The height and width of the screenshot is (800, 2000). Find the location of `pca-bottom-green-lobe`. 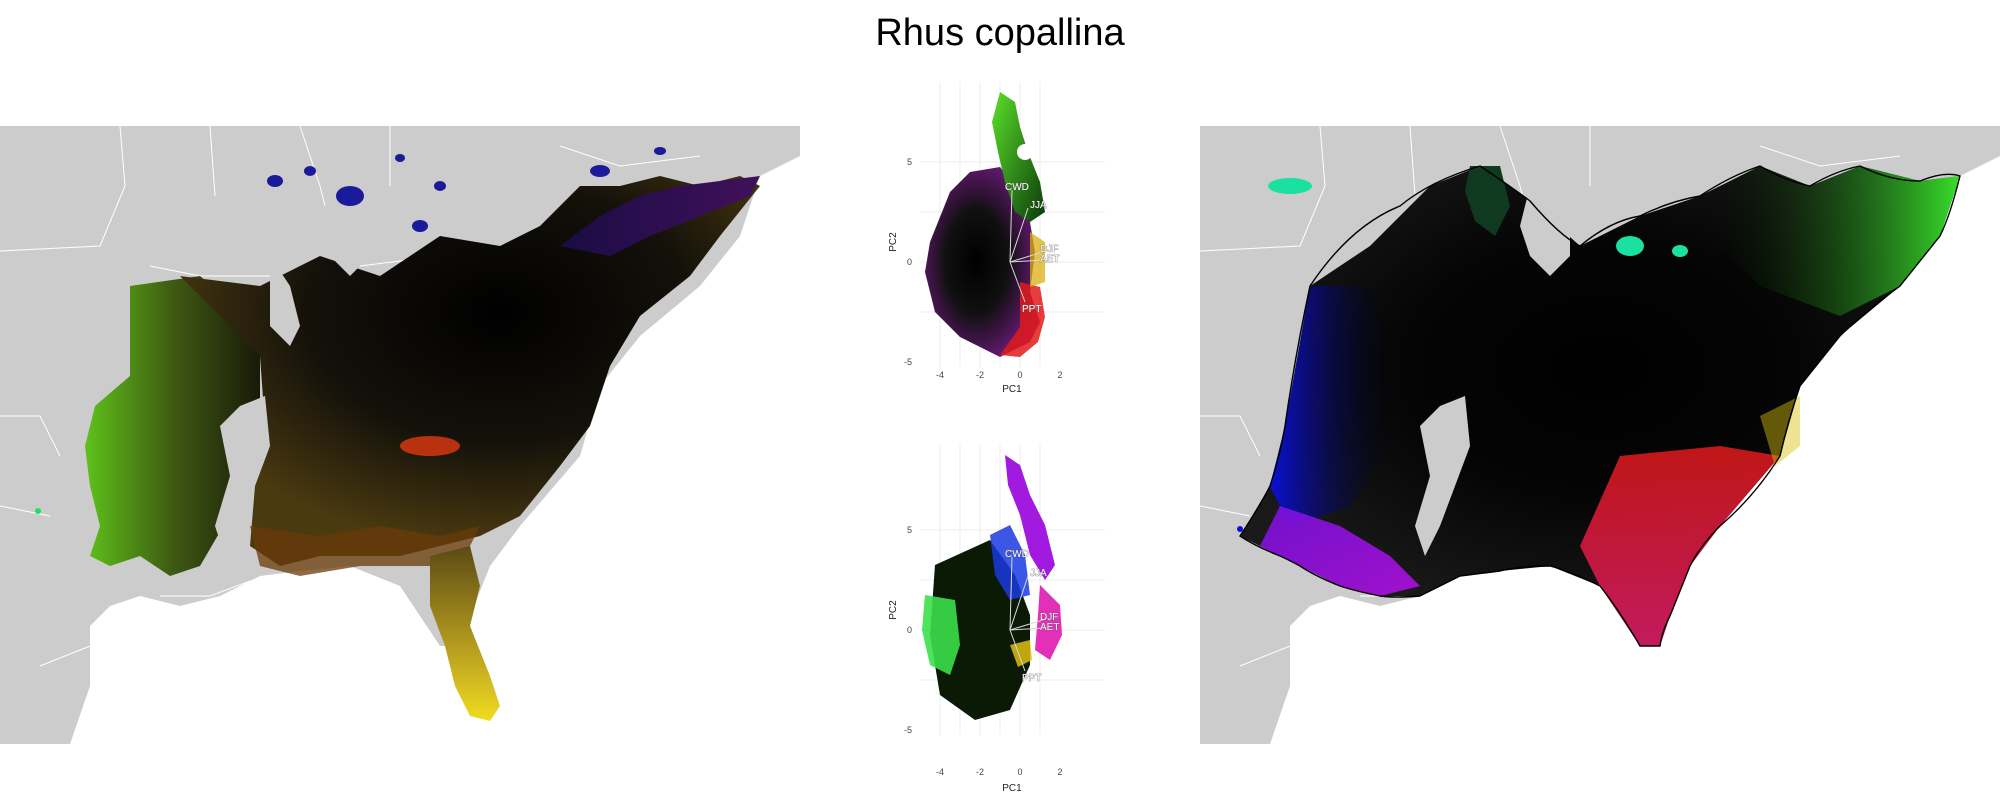

pca-bottom-green-lobe is located at coordinates (941, 635).